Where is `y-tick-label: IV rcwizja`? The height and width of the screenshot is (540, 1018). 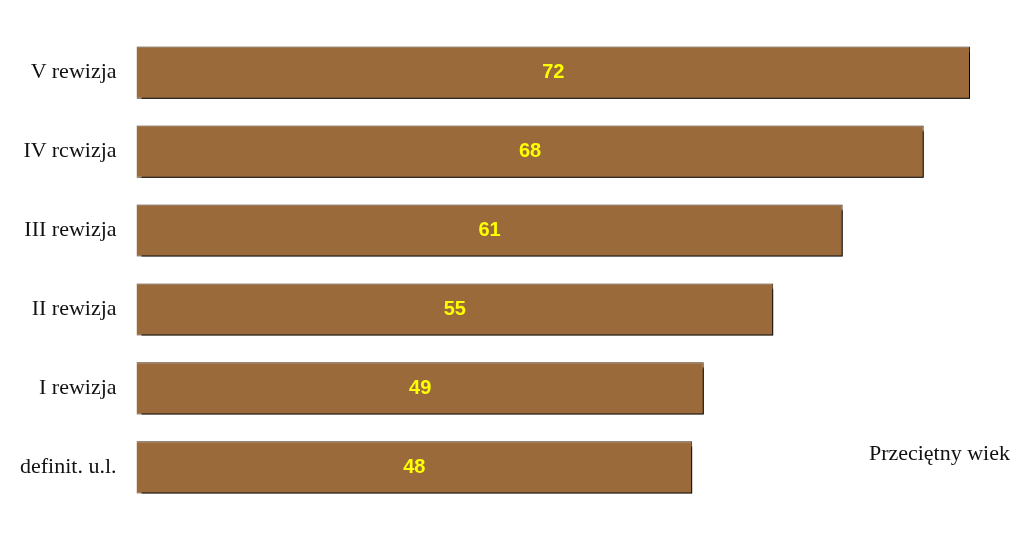 y-tick-label: IV rcwizja is located at coordinates (70, 150).